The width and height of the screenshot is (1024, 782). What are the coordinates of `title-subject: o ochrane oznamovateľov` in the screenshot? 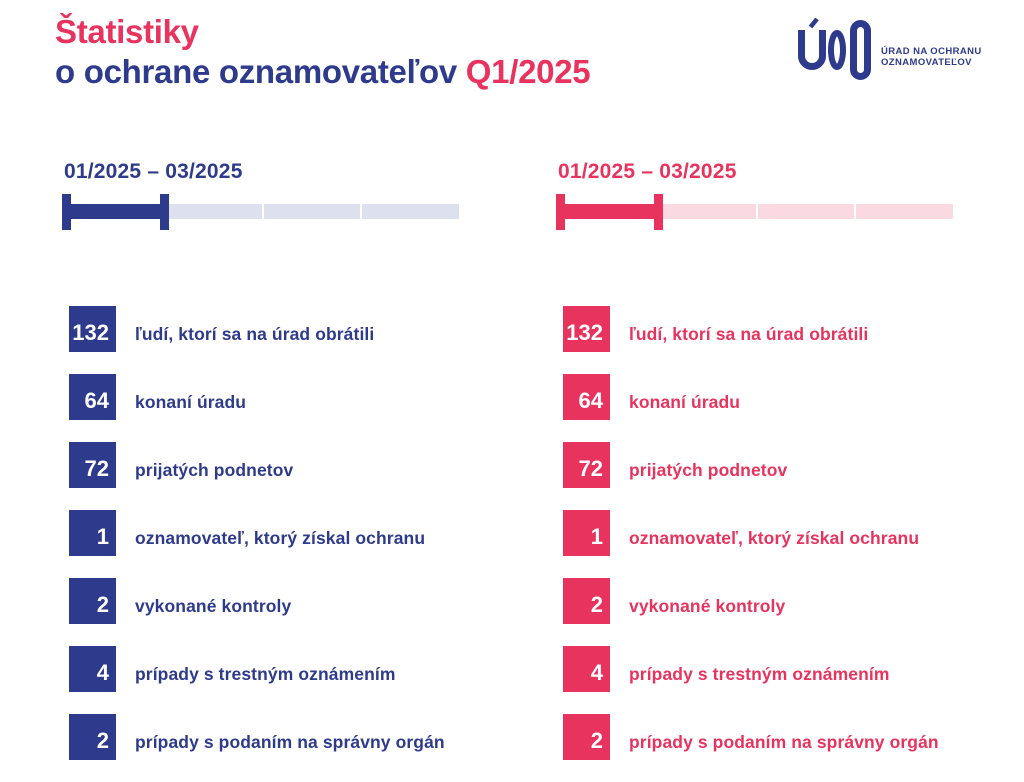 It's located at (256, 71).